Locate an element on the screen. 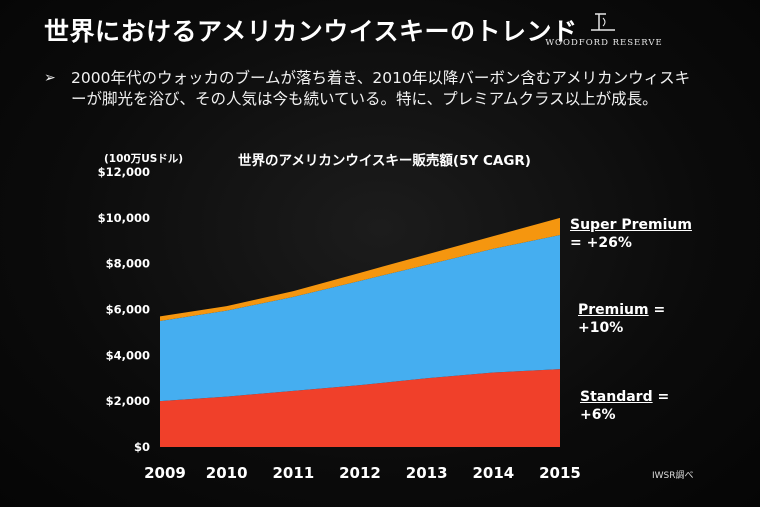 This screenshot has height=507, width=760. x-tick-label: 2009 is located at coordinates (165, 473).